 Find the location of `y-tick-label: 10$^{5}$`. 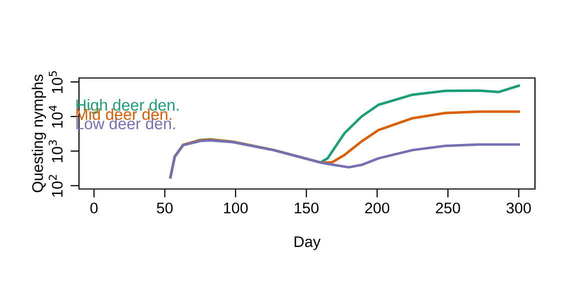

y-tick-label: 10$^{5}$ is located at coordinates (55, 82).